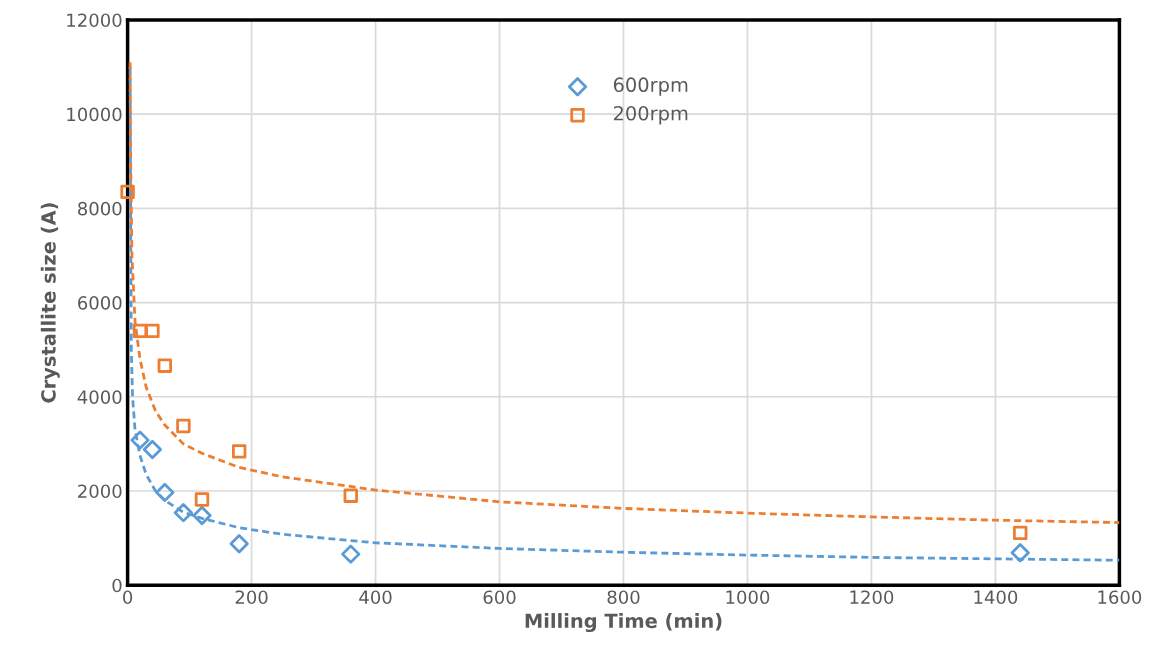  I want to click on x-tick-label: 1600, so click(1120, 597).